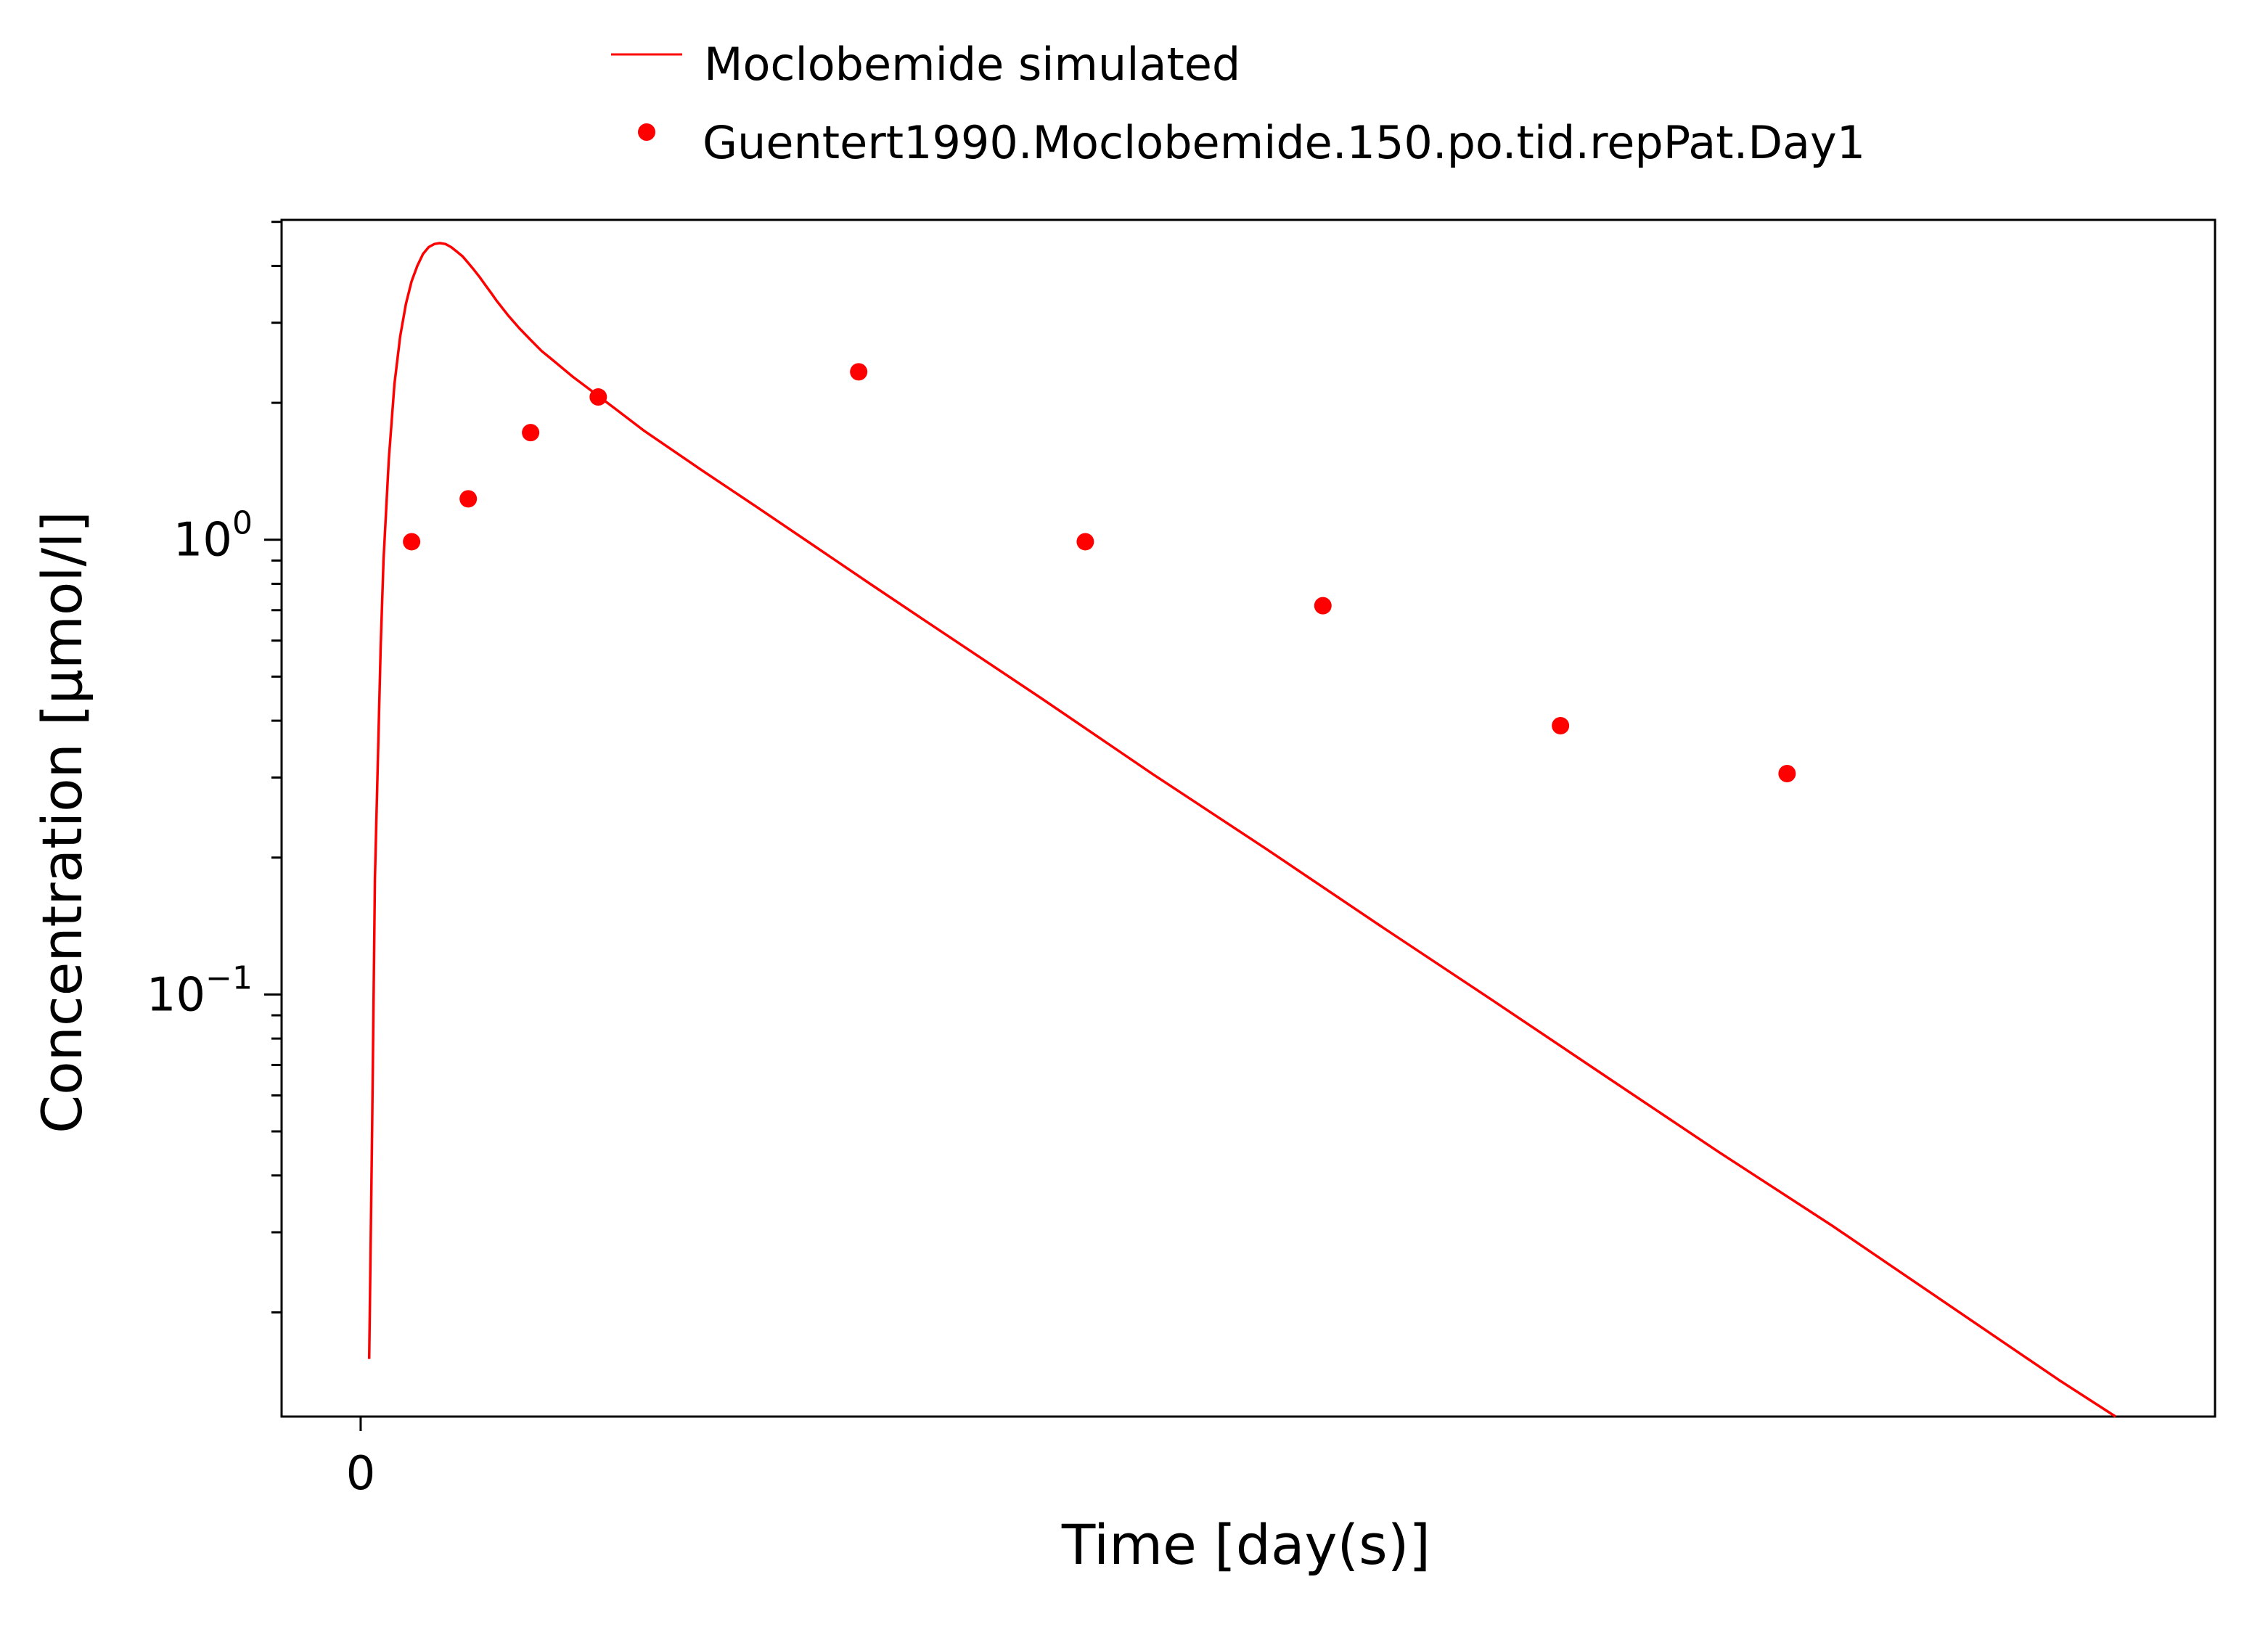  What do you see at coordinates (1245, 1544) in the screenshot?
I see `x-axis-label: Time [day(s)]` at bounding box center [1245, 1544].